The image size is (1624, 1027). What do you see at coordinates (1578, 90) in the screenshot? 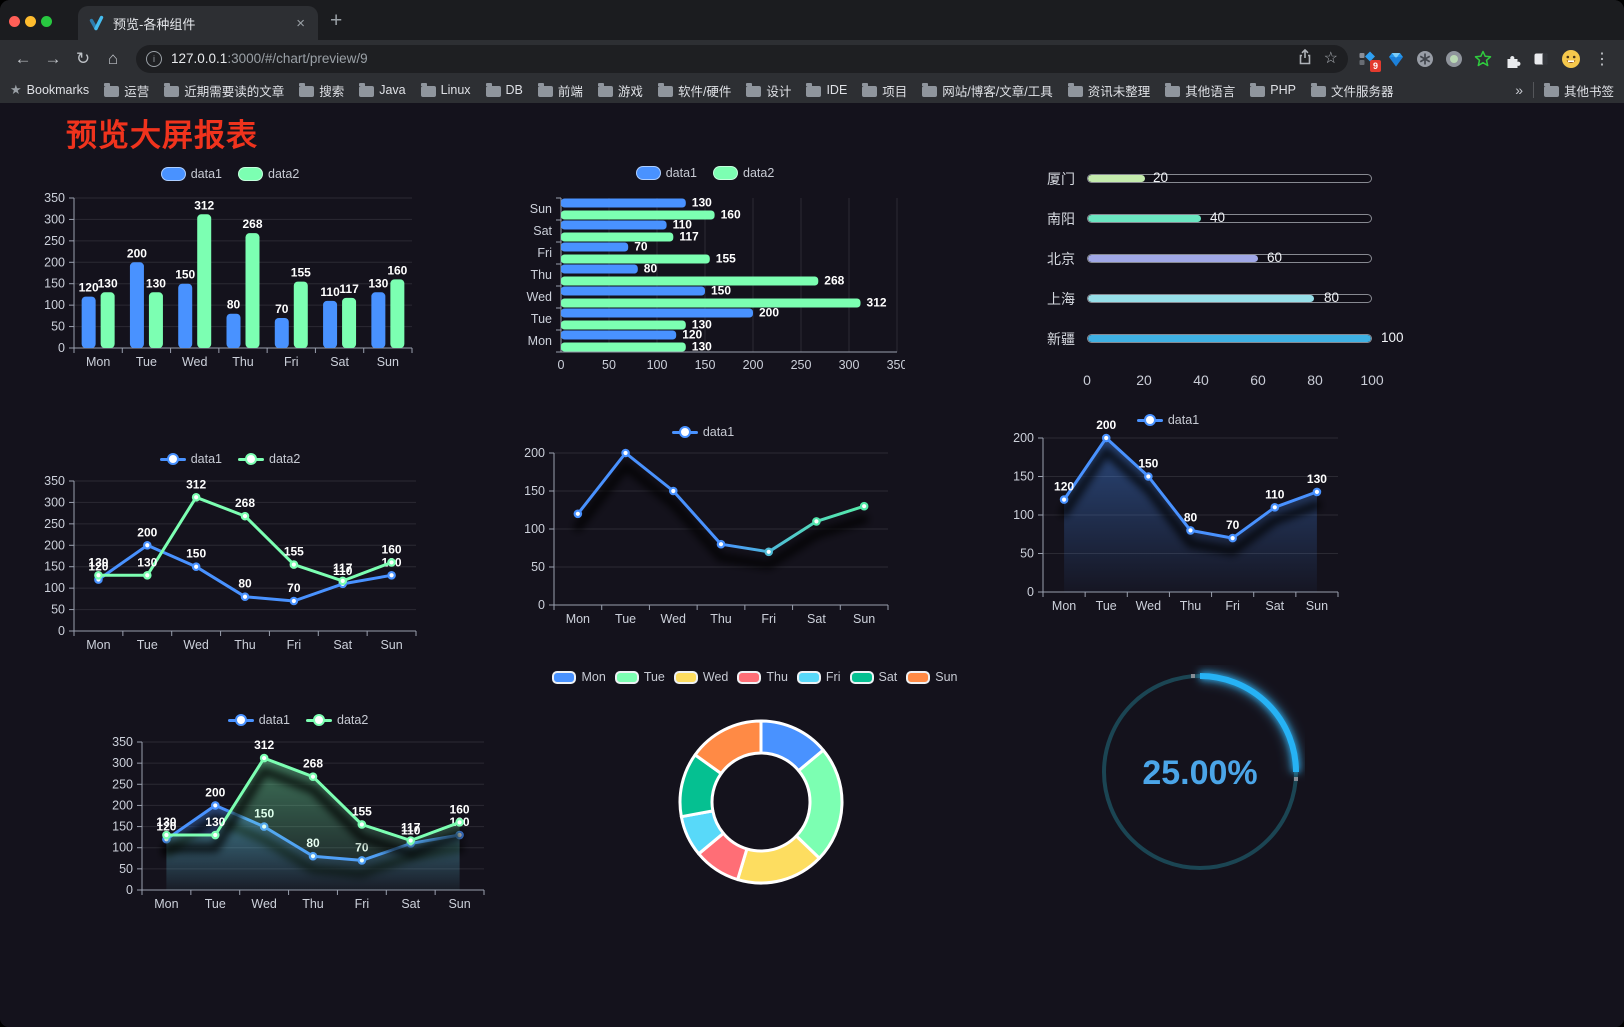
I see `other-bookmarks-folder: 其他书签` at bounding box center [1578, 90].